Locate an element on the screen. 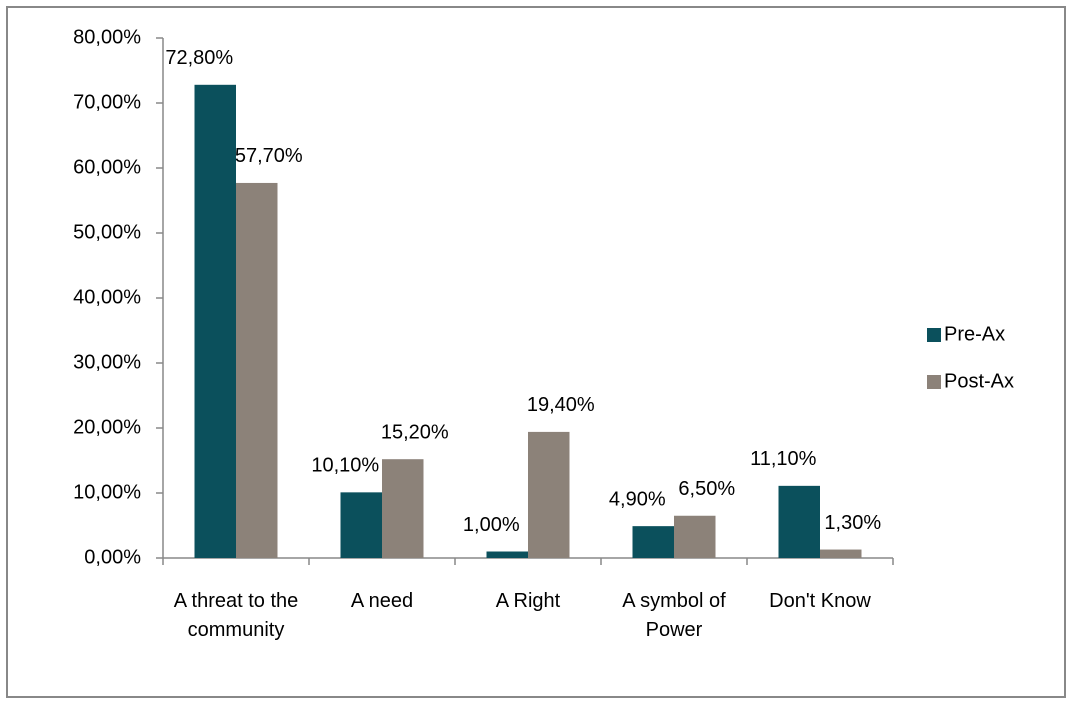  x-tick-label: A symbol of Power is located at coordinates (674, 615).